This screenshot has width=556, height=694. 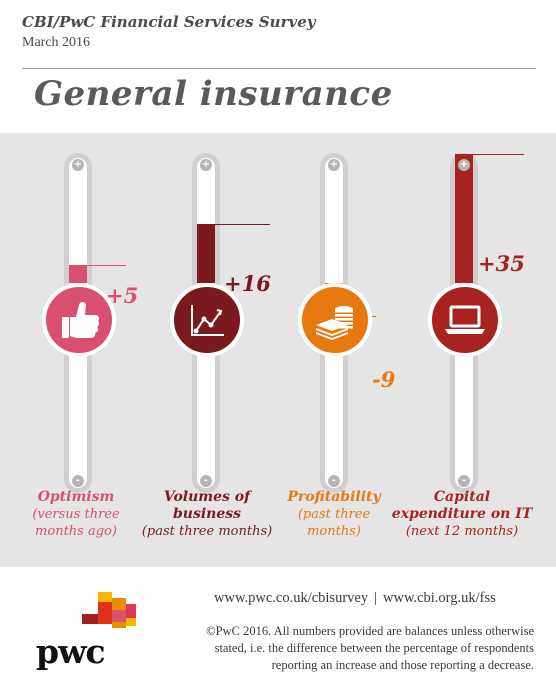 What do you see at coordinates (334, 323) in the screenshot?
I see `coins-icon` at bounding box center [334, 323].